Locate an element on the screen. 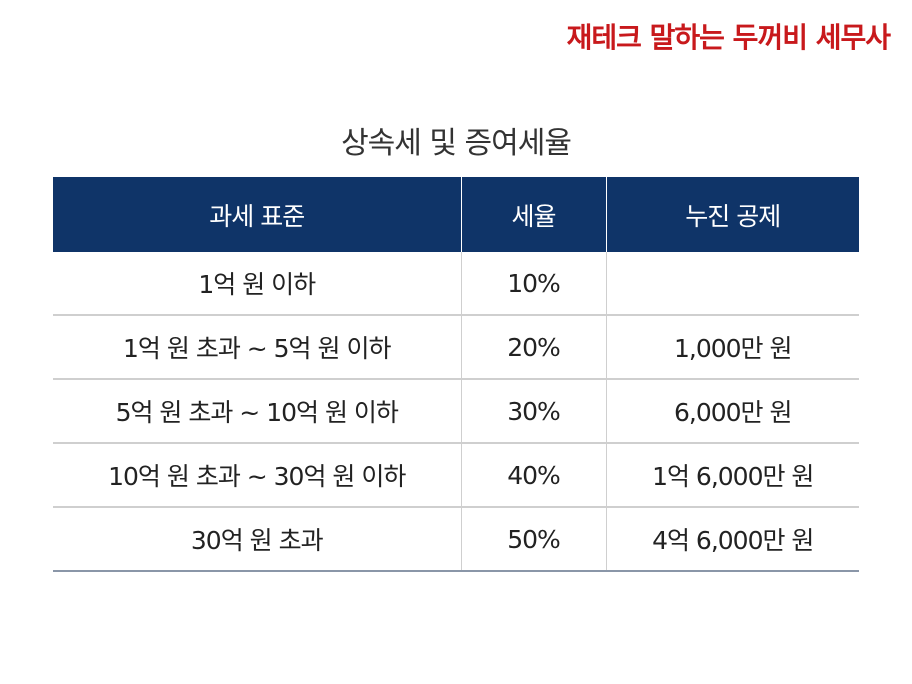 This screenshot has width=912, height=684. table-header-row: 과세 표준 세율 누진 공제 is located at coordinates (456, 214).